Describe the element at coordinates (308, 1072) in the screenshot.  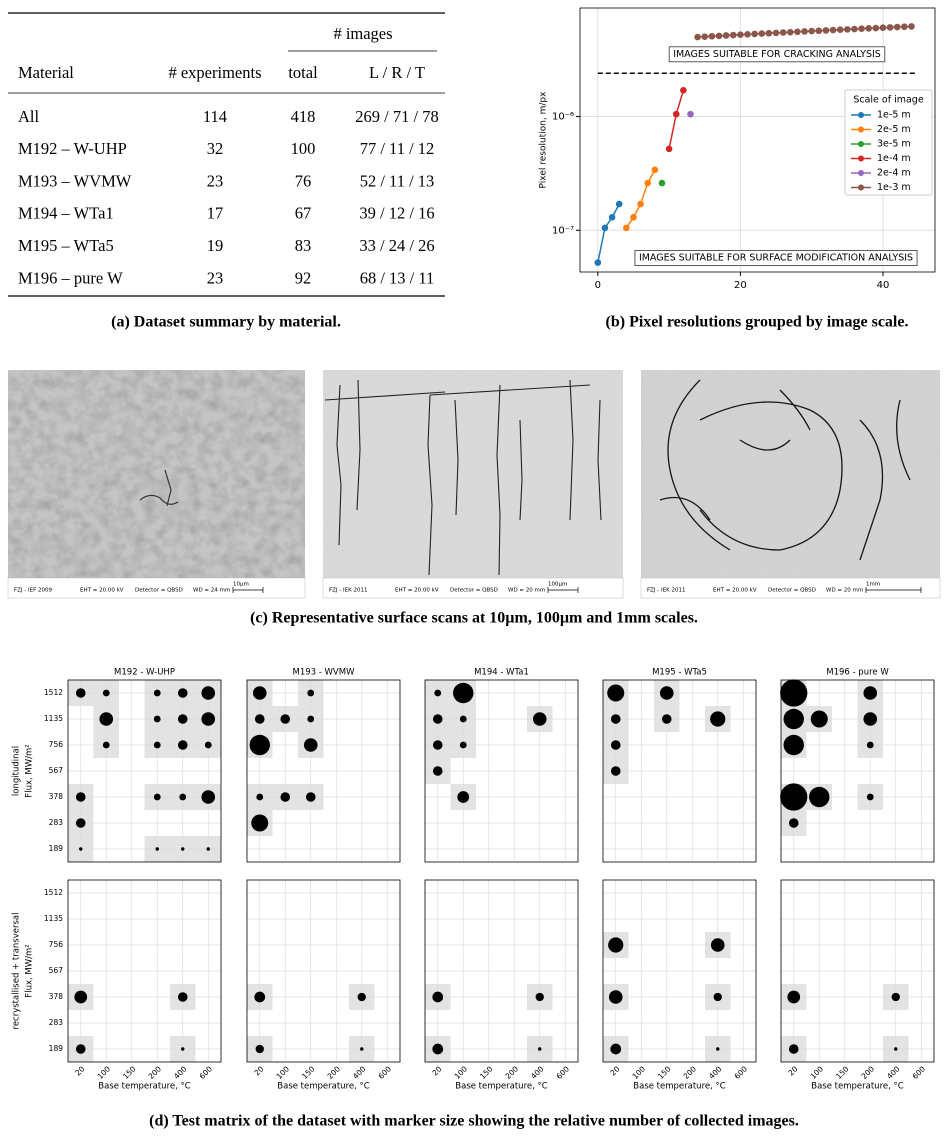
I see `x-tick-label: 150` at that location.